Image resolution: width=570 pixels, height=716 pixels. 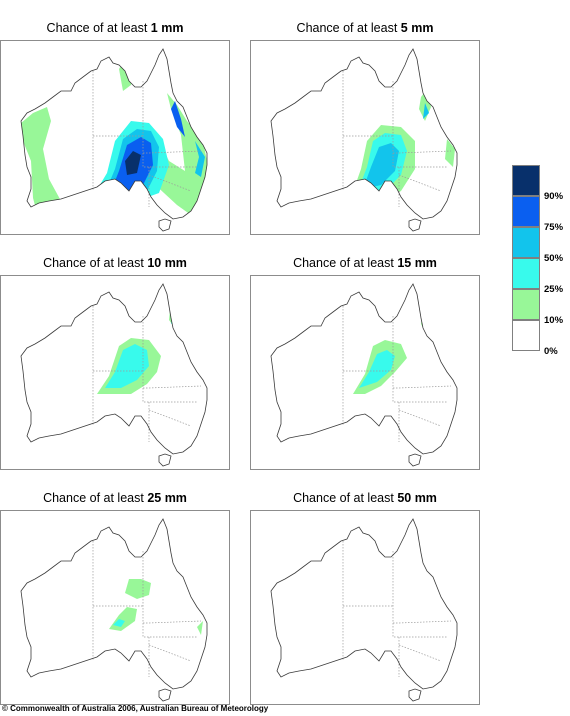 What do you see at coordinates (554, 227) in the screenshot?
I see `legend-label-75: 75%` at bounding box center [554, 227].